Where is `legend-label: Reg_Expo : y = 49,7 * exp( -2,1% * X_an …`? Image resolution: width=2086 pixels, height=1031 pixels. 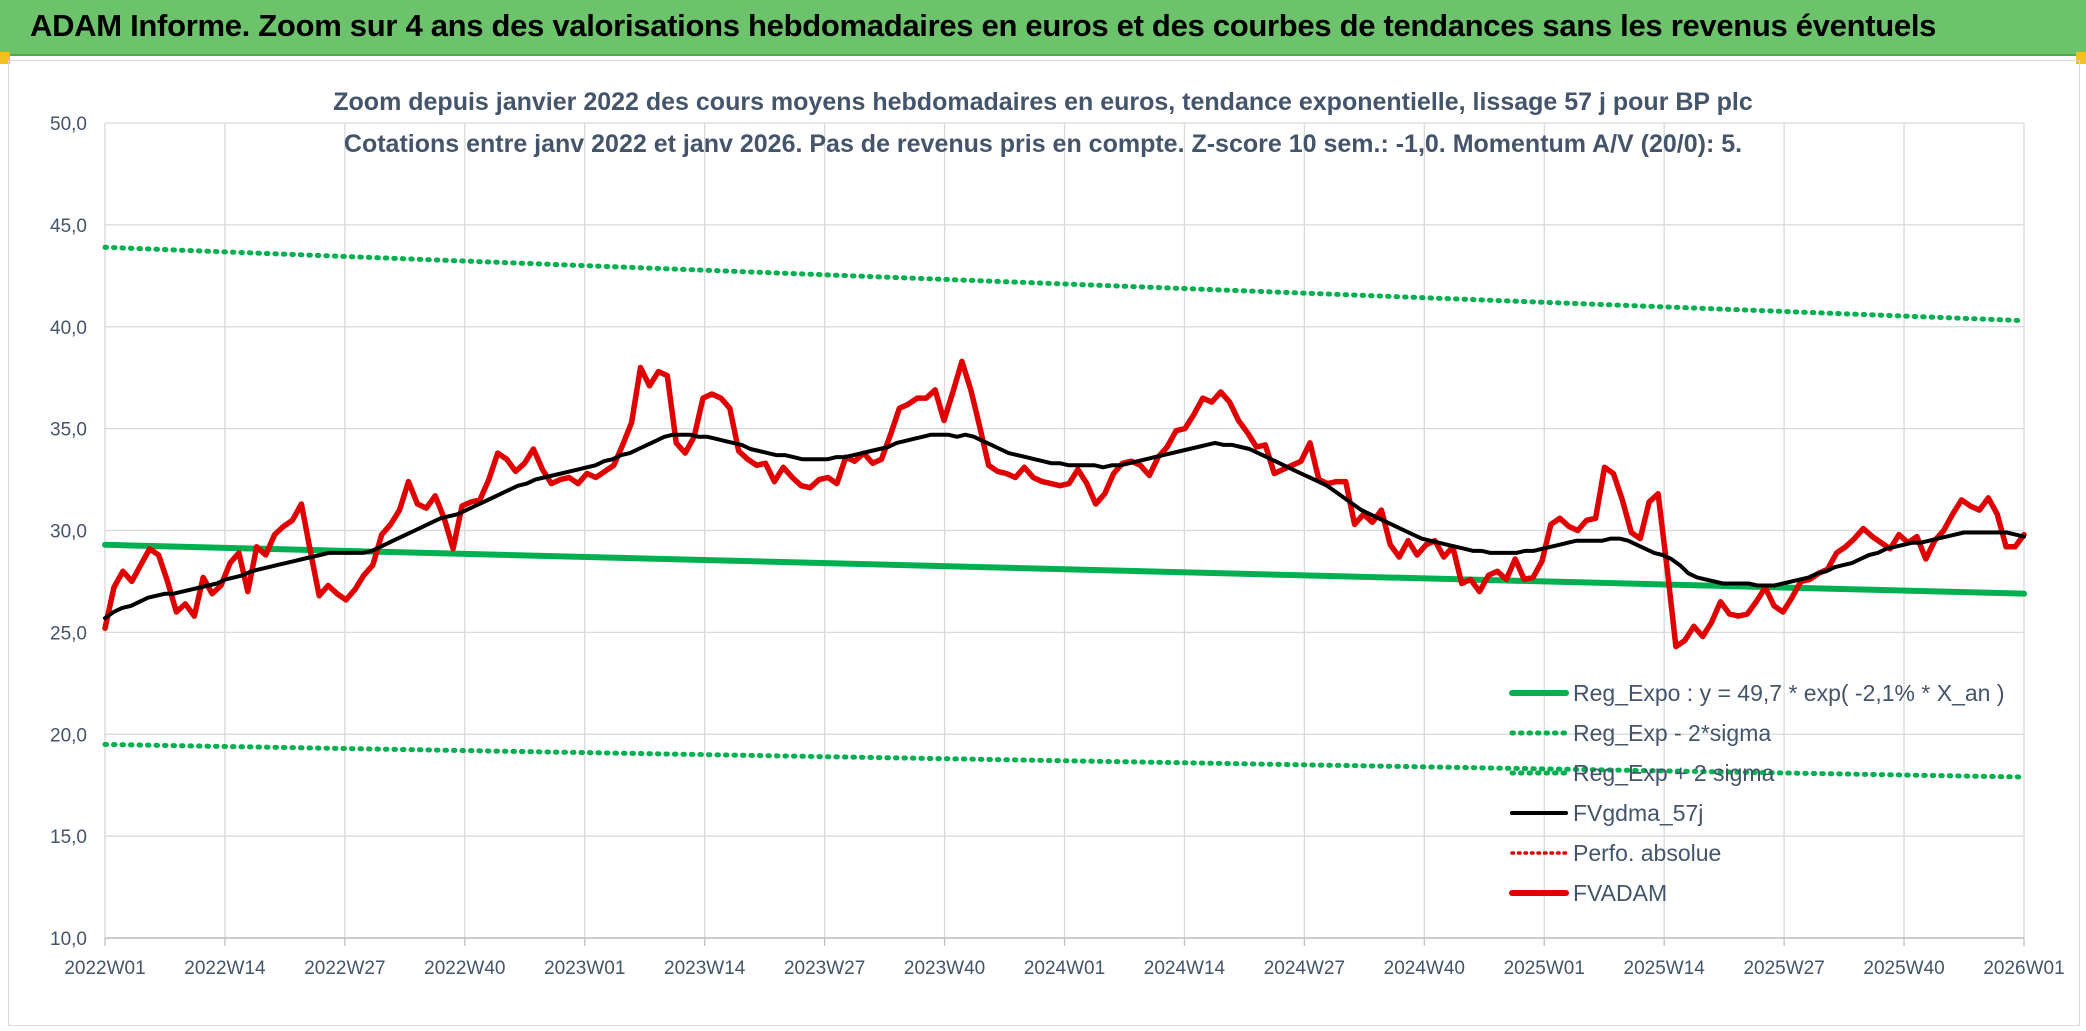
legend-label: Reg_Expo : y = 49,7 * exp( -2,1% * X_an … is located at coordinates (1789, 693).